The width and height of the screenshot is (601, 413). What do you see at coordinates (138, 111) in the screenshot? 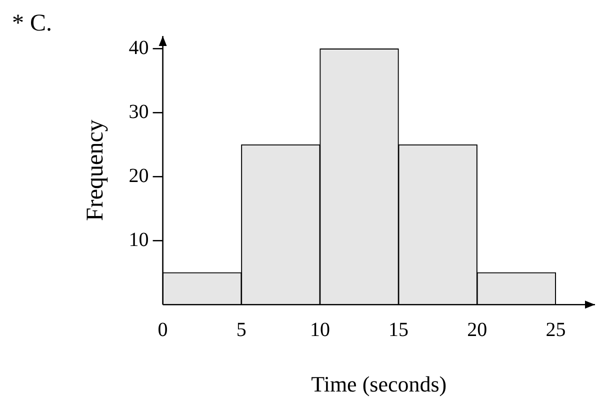
I see `y-tick-label: 30` at bounding box center [138, 111].